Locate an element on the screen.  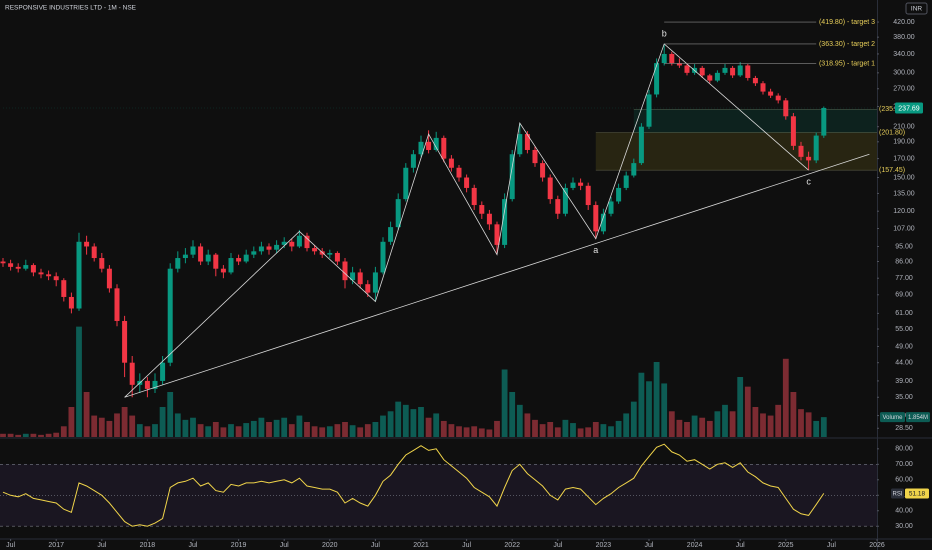
y-tick-label: 95.00 is located at coordinates (904, 246).